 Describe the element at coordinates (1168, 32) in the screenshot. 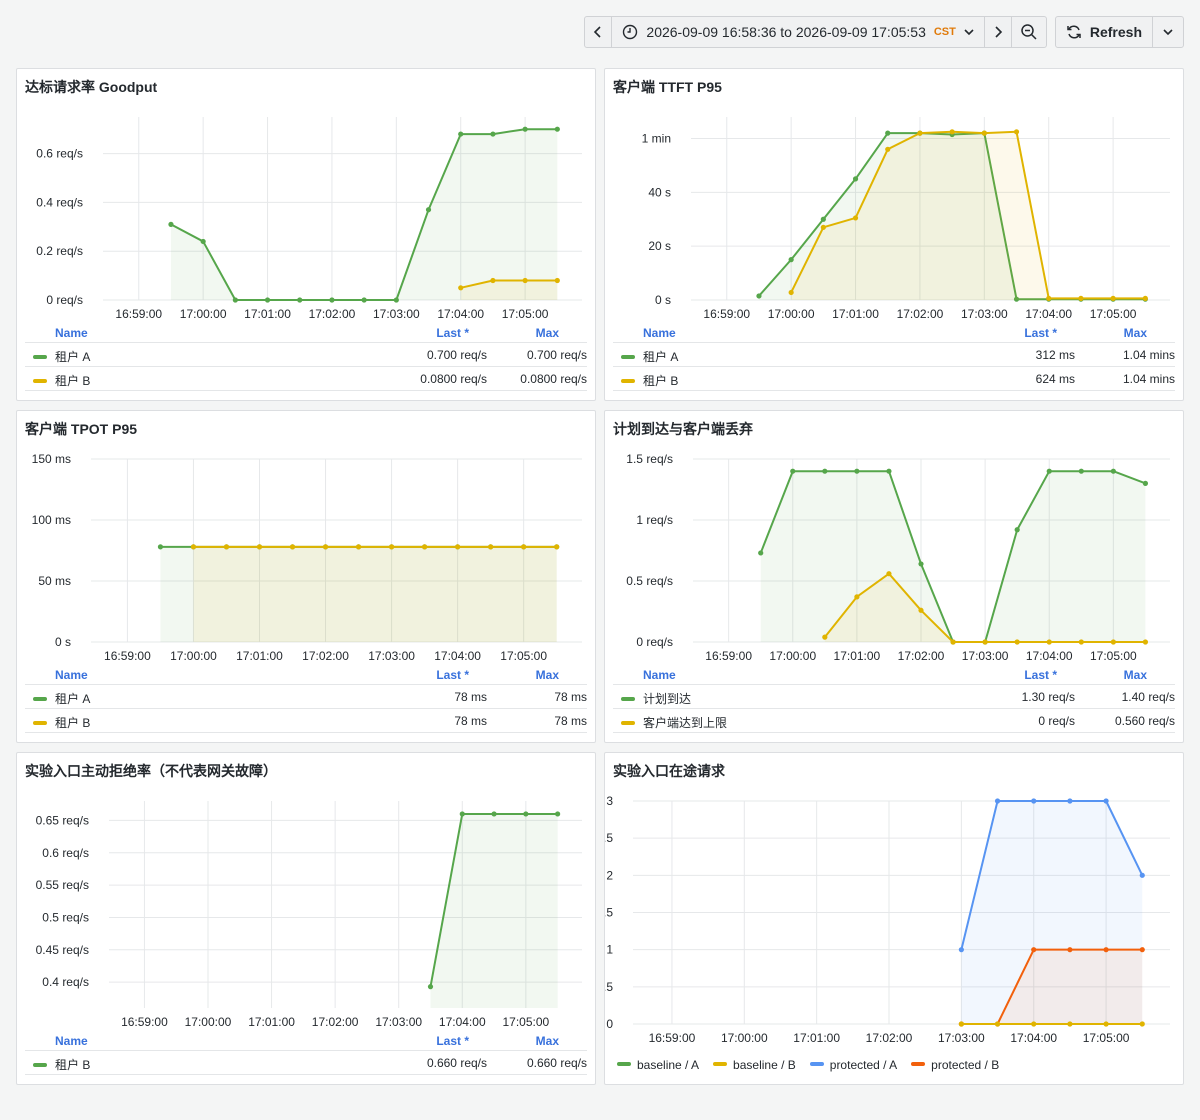

I see `refresh-interval-dropdown` at that location.